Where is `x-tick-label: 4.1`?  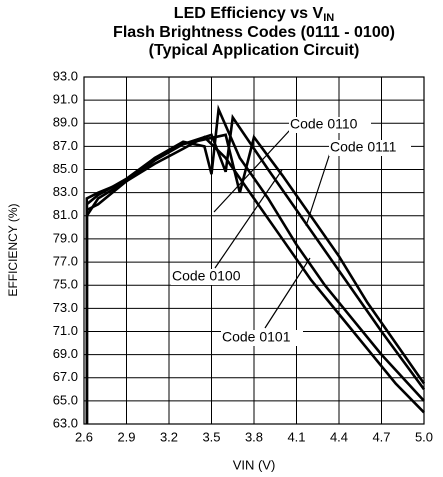
x-tick-label: 4.1 is located at coordinates (296, 436).